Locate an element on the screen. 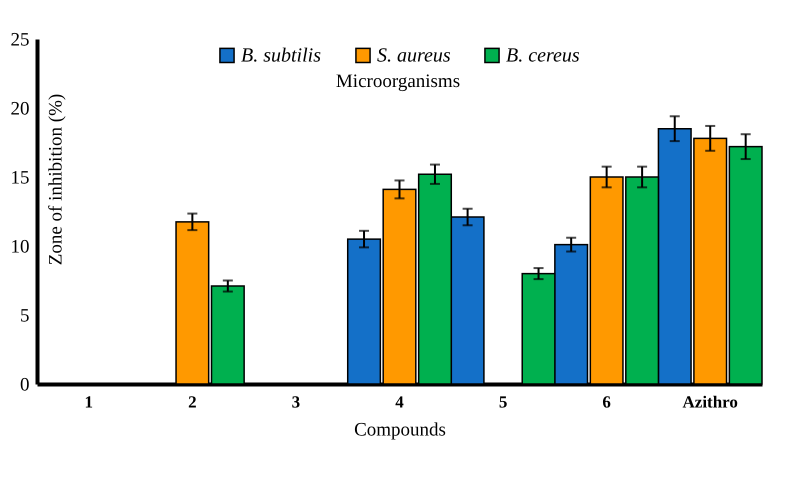  y-tick-label: 25 is located at coordinates (20, 40).